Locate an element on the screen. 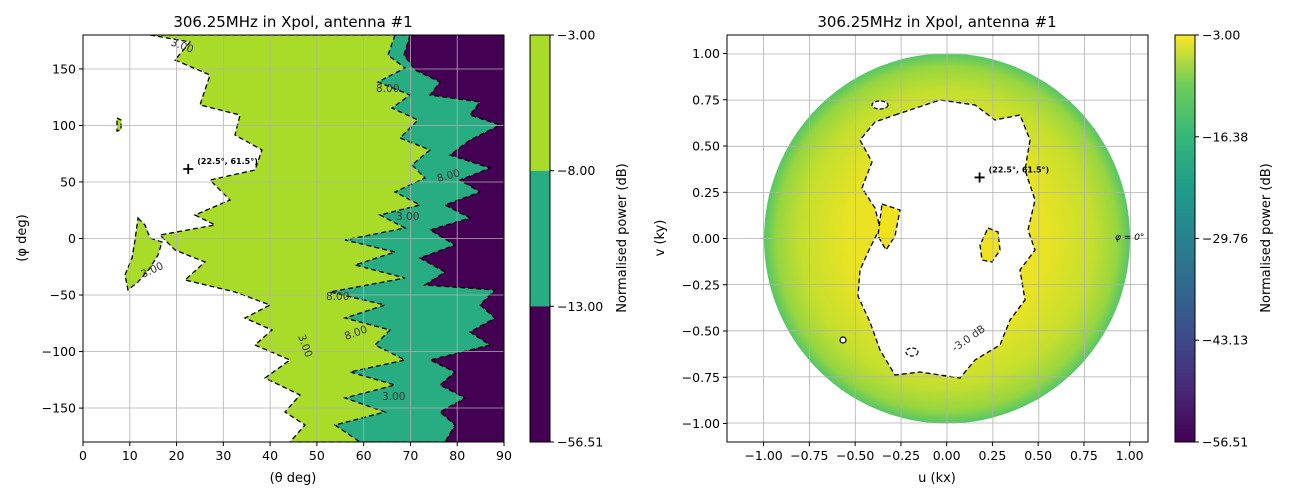 This screenshot has height=500, width=1300. x-tick-label: −0.50 is located at coordinates (855, 455).